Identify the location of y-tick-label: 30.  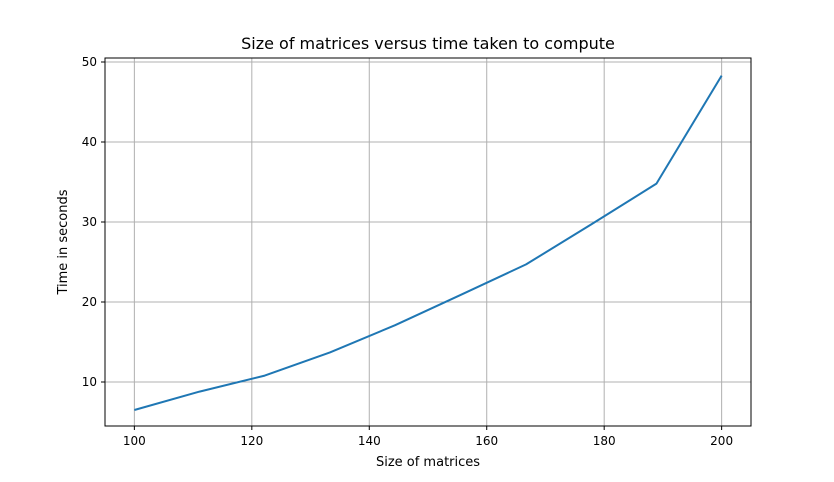
(89, 222).